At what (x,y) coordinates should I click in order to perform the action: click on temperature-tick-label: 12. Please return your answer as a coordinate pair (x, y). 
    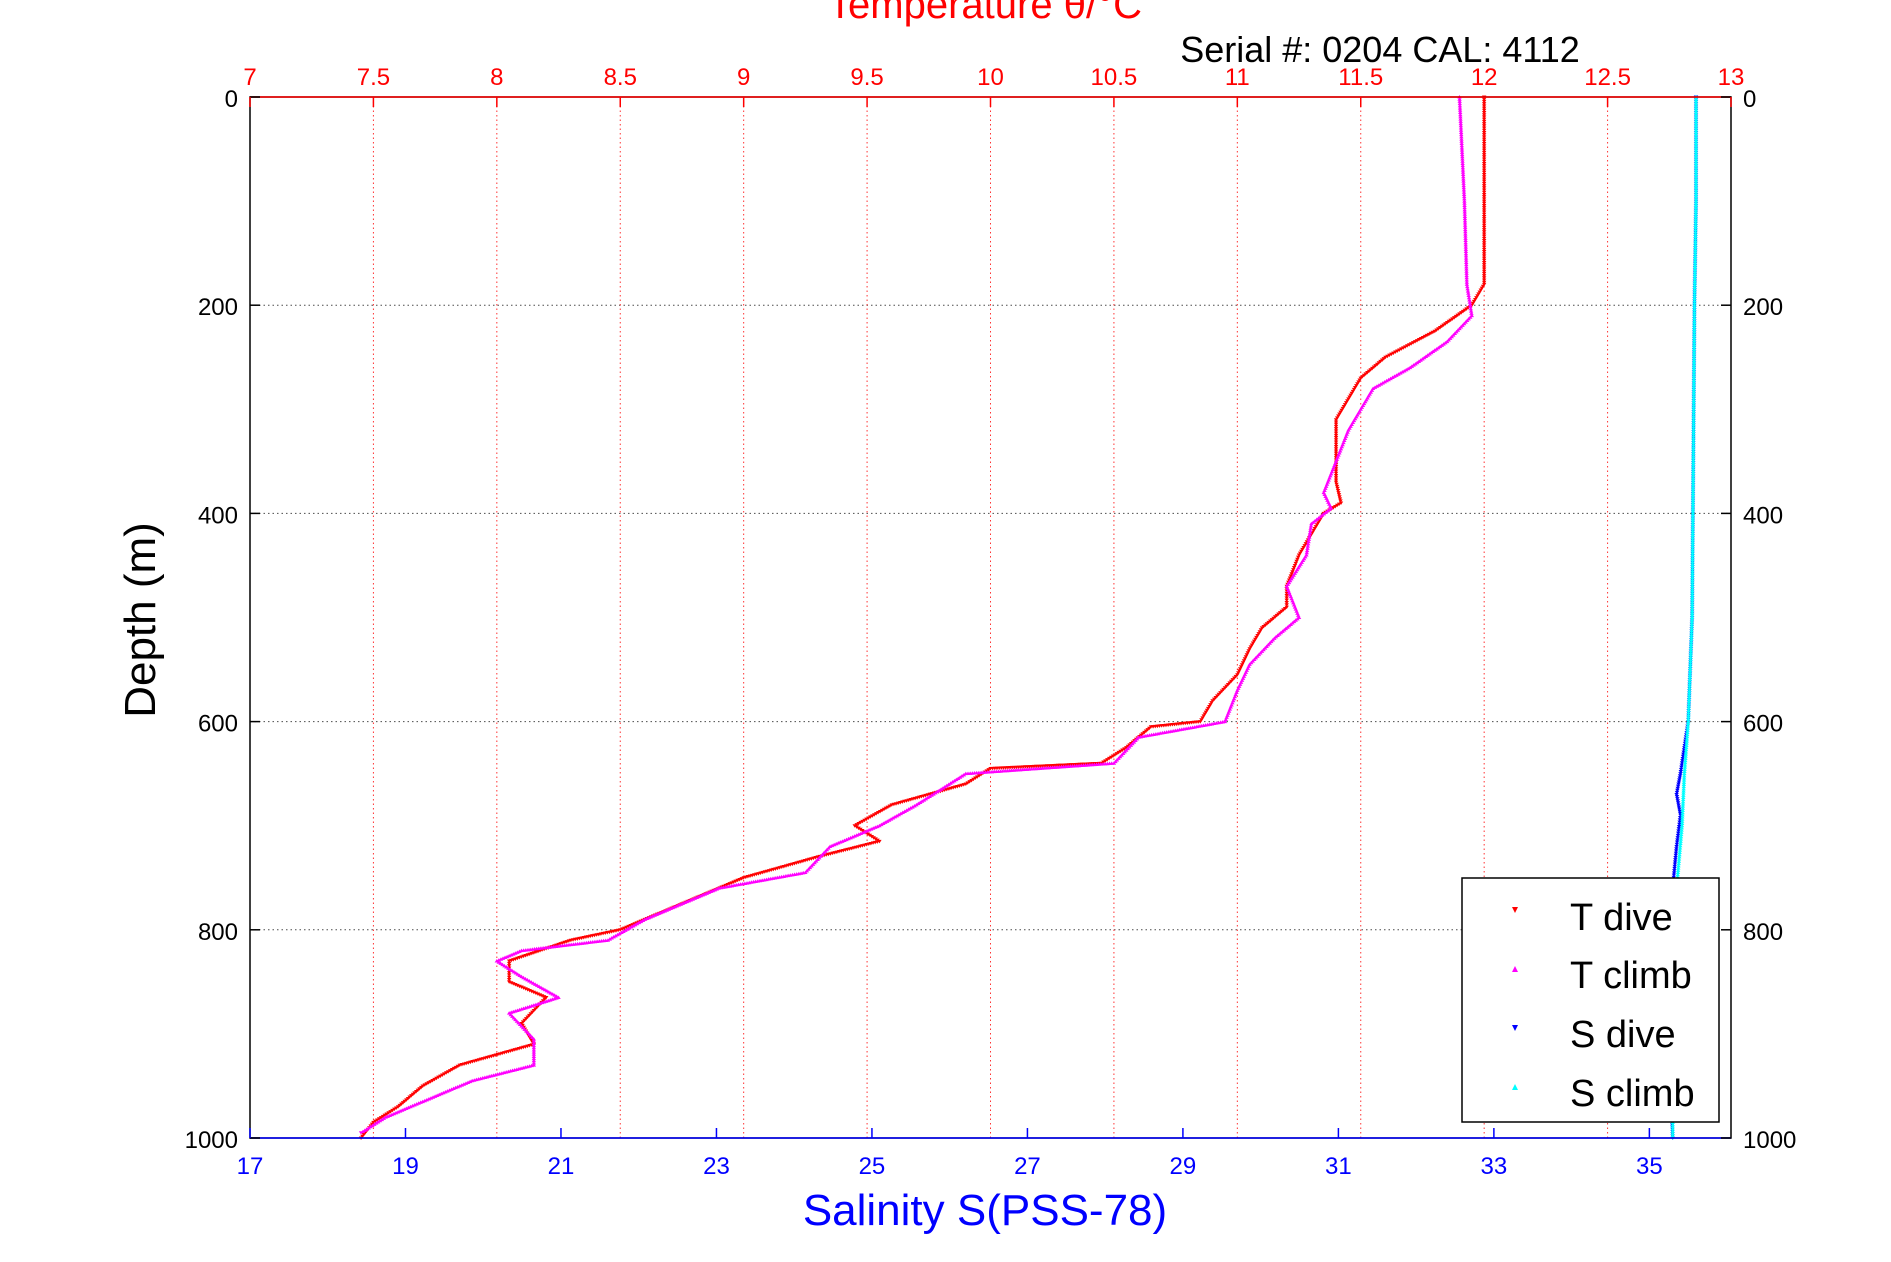
    Looking at the image, I should click on (1484, 77).